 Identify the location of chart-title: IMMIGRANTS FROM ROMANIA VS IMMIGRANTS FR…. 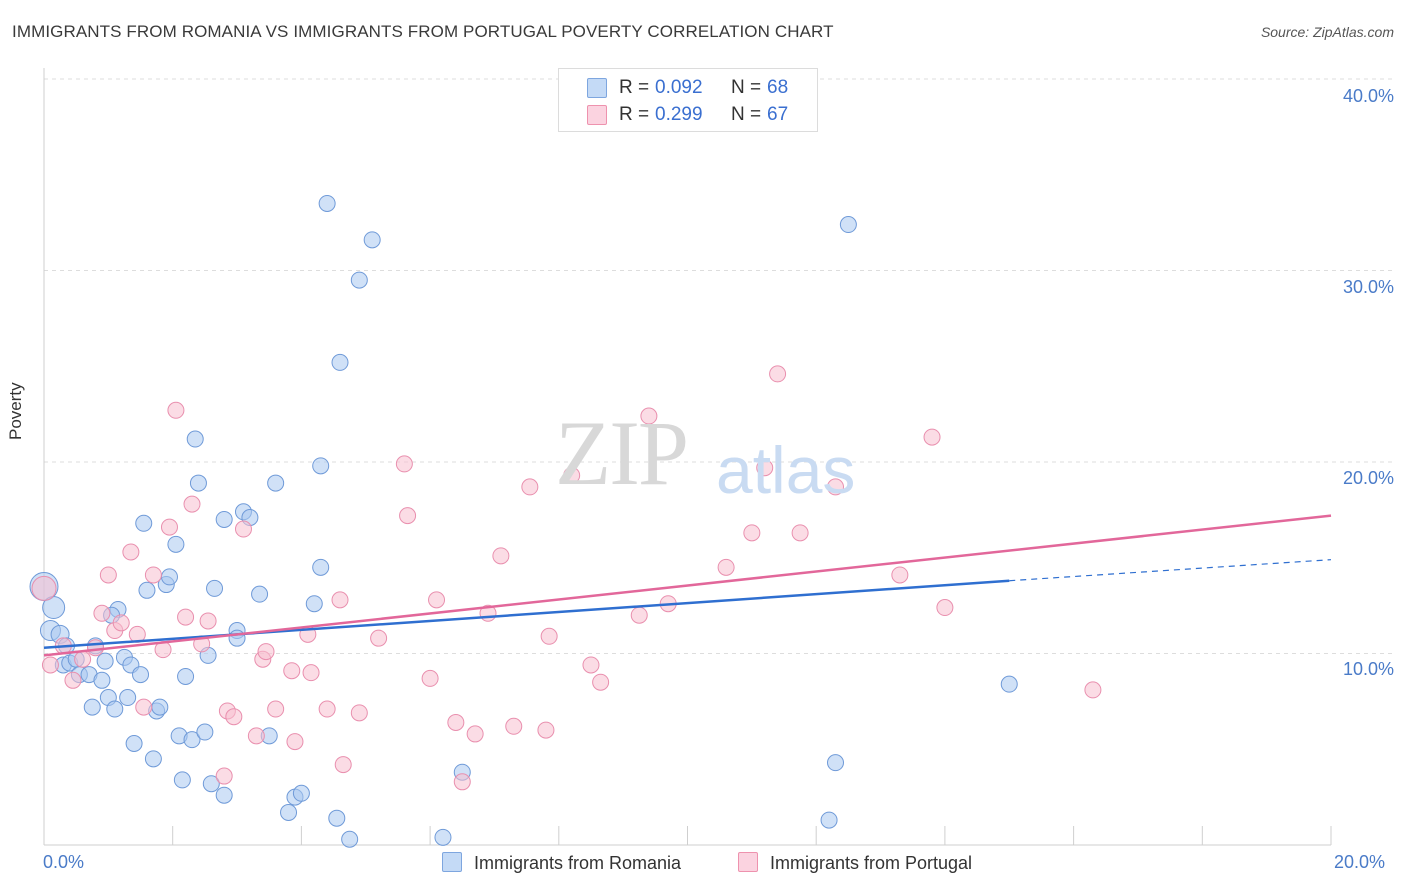
(423, 31).